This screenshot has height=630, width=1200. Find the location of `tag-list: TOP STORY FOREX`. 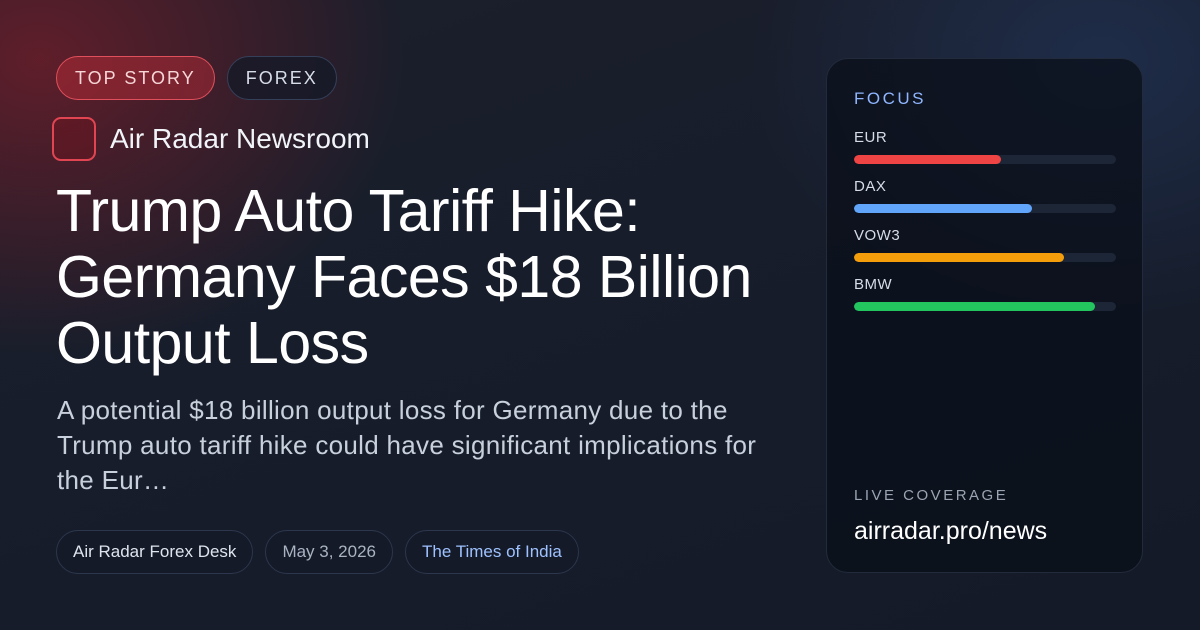

tag-list: TOP STORY FOREX is located at coordinates (196, 78).